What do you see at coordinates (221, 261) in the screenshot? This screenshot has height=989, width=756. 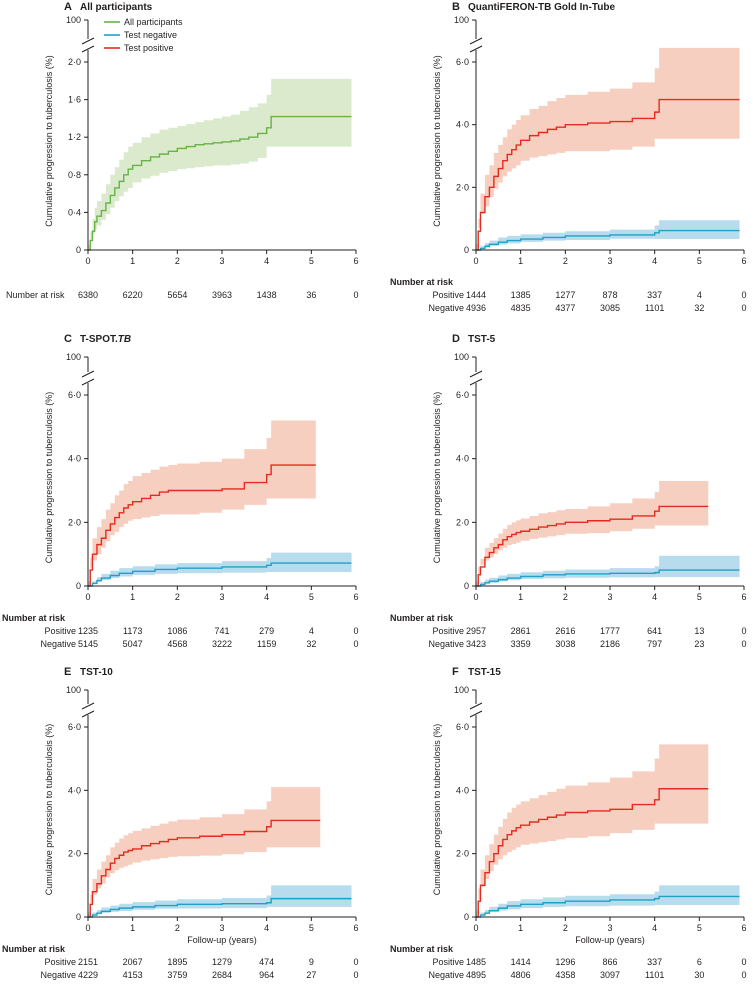 I see `x-tick-label: 3` at bounding box center [221, 261].